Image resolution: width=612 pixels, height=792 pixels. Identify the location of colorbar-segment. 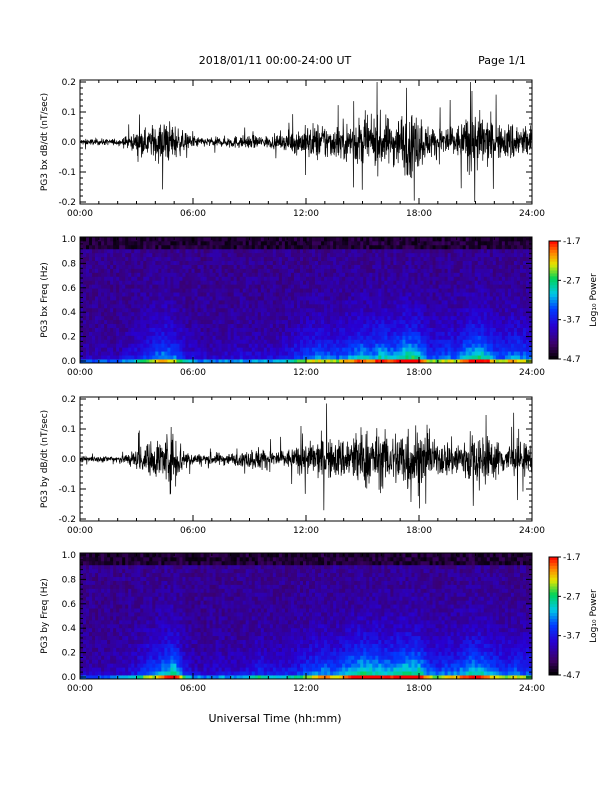
(553, 343).